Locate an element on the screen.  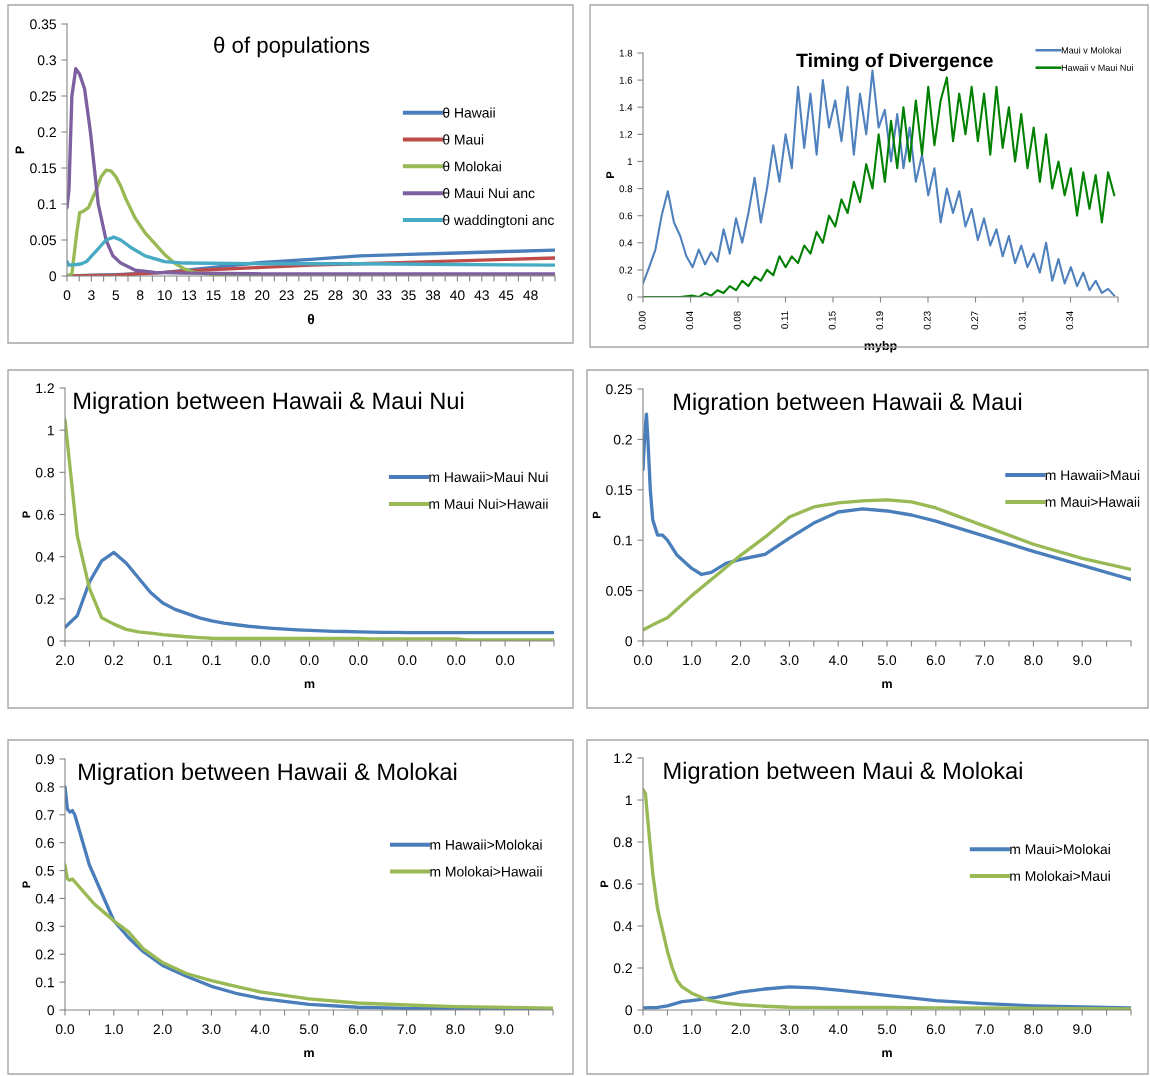
x-tick-label: 0.23 is located at coordinates (927, 320).